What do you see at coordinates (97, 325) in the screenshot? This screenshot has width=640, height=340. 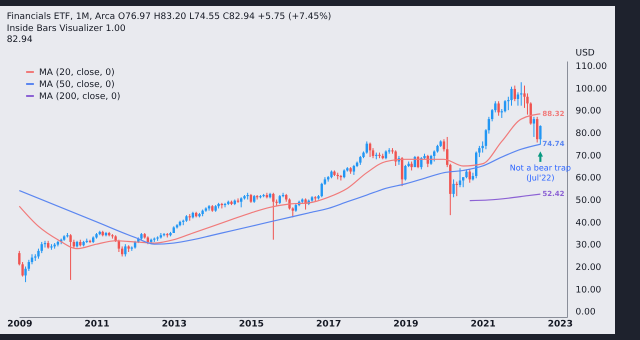 I see `x-tick-label: 2011` at bounding box center [97, 325].